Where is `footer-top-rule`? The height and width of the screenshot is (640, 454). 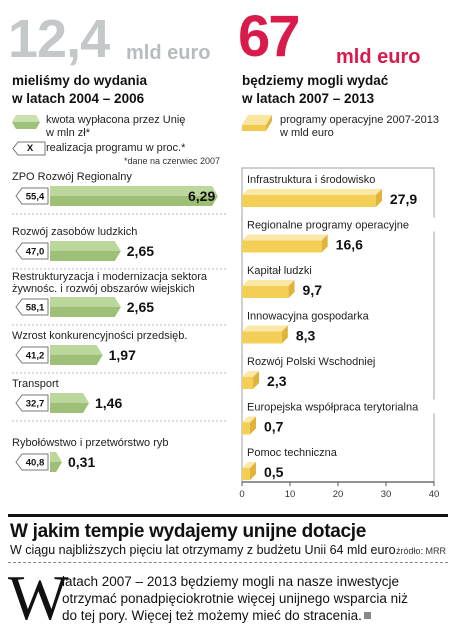 footer-top-rule is located at coordinates (228, 515).